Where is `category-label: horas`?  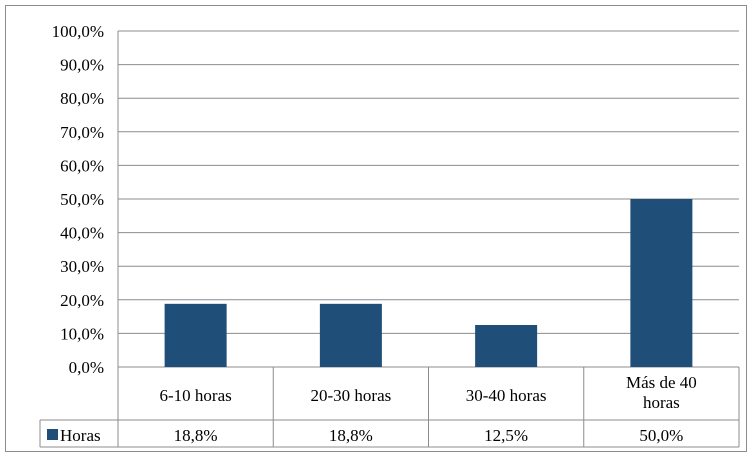 category-label: horas is located at coordinates (661, 402).